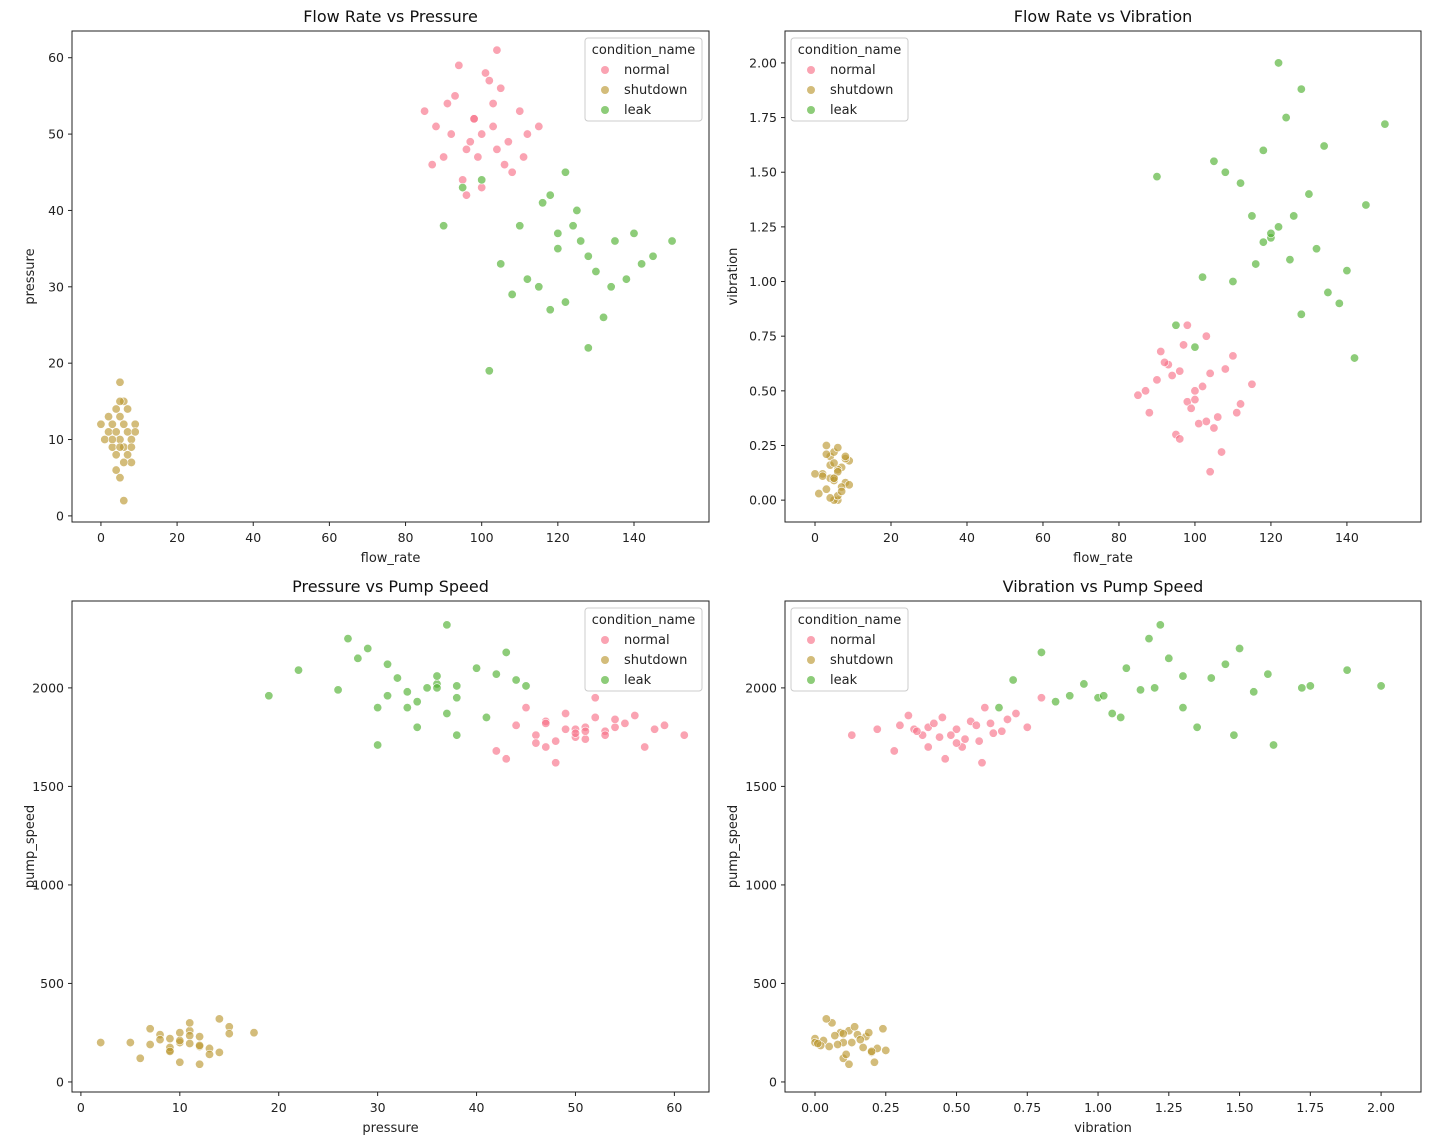 The image size is (1430, 1143). Describe the element at coordinates (378, 1107) in the screenshot. I see `x-tick-label: 30` at that location.